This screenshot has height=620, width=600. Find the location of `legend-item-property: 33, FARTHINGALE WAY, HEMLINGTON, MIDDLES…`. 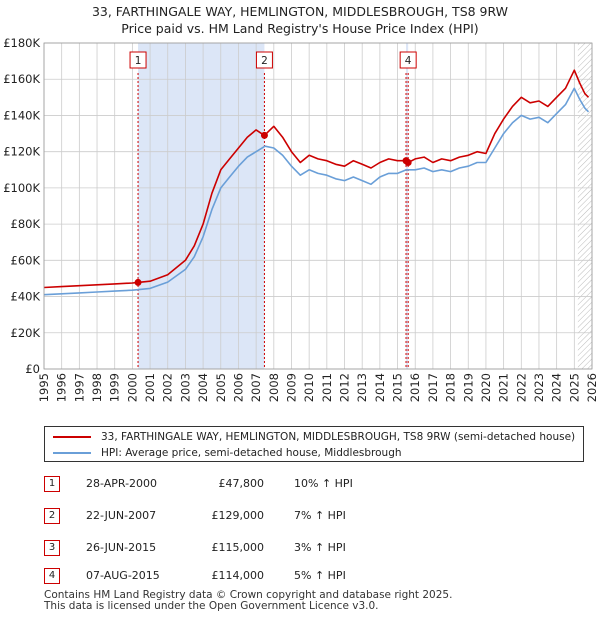

legend-item-property: 33, FARTHINGALE WAY, HEMLINGTON, MIDDLES… is located at coordinates (314, 437).